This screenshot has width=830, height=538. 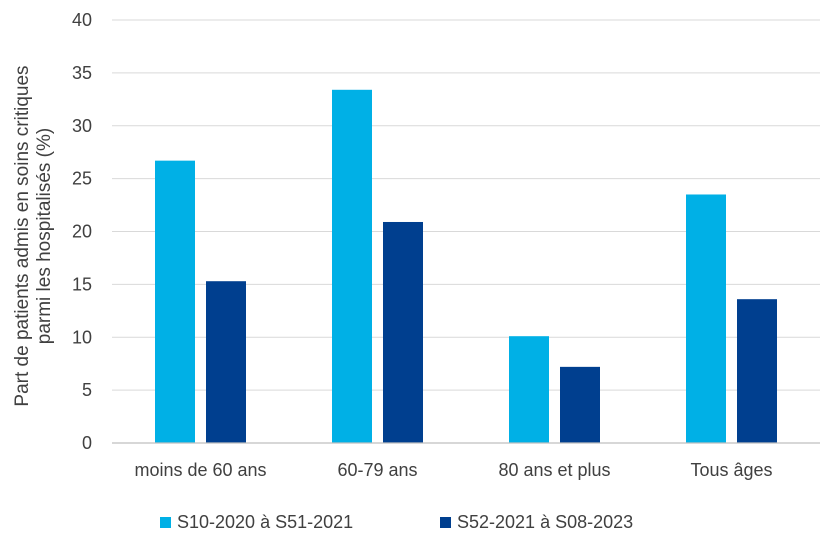 What do you see at coordinates (545, 522) in the screenshot?
I see `legend-label: S52-2021 à S08-2023` at bounding box center [545, 522].